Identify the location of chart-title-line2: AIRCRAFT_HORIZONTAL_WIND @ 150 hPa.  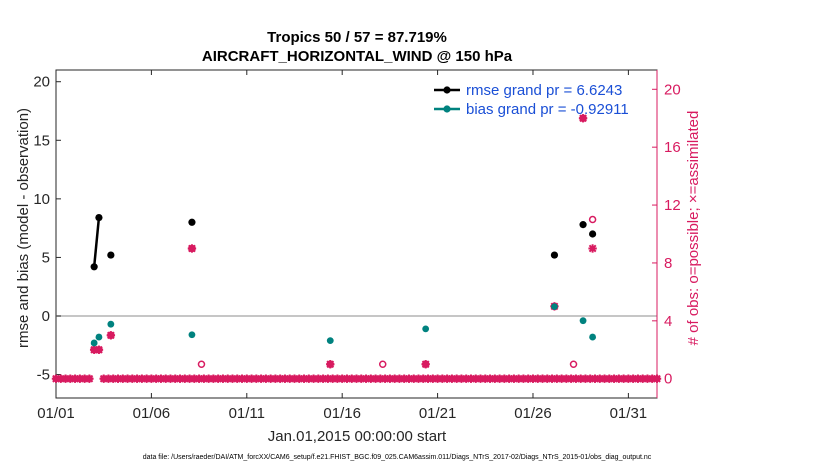
(357, 56).